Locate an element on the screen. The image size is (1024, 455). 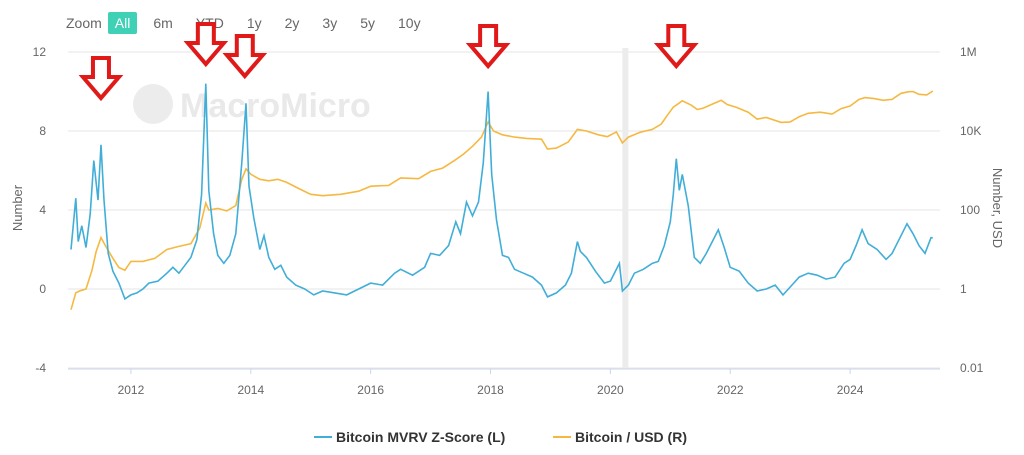
x-axis-ticks: 2012 2014 2016 2018 2020 2022 2024 is located at coordinates (491, 383).